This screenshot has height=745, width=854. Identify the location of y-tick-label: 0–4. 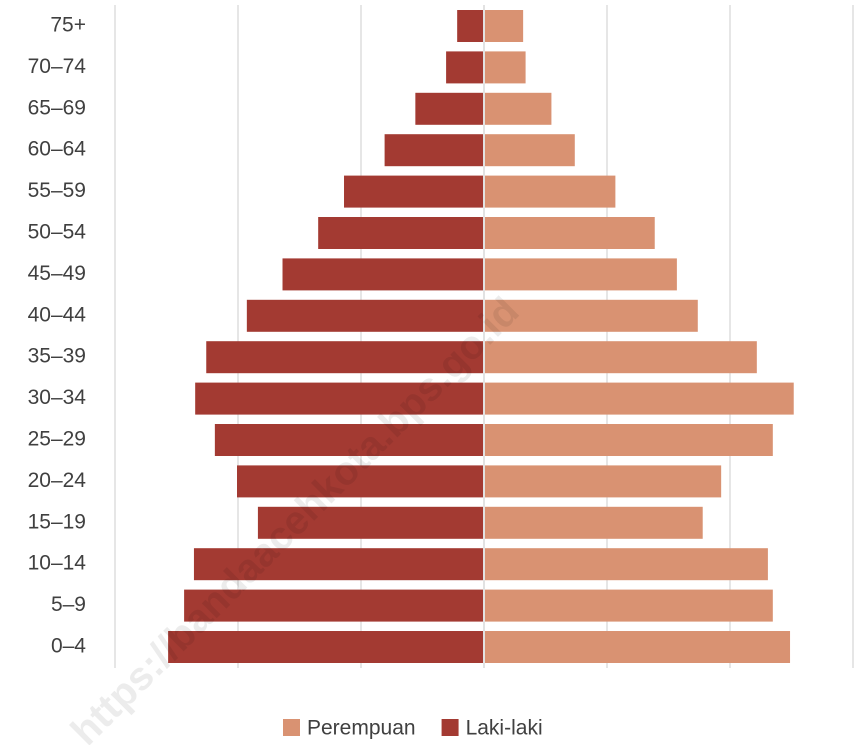
(68, 646).